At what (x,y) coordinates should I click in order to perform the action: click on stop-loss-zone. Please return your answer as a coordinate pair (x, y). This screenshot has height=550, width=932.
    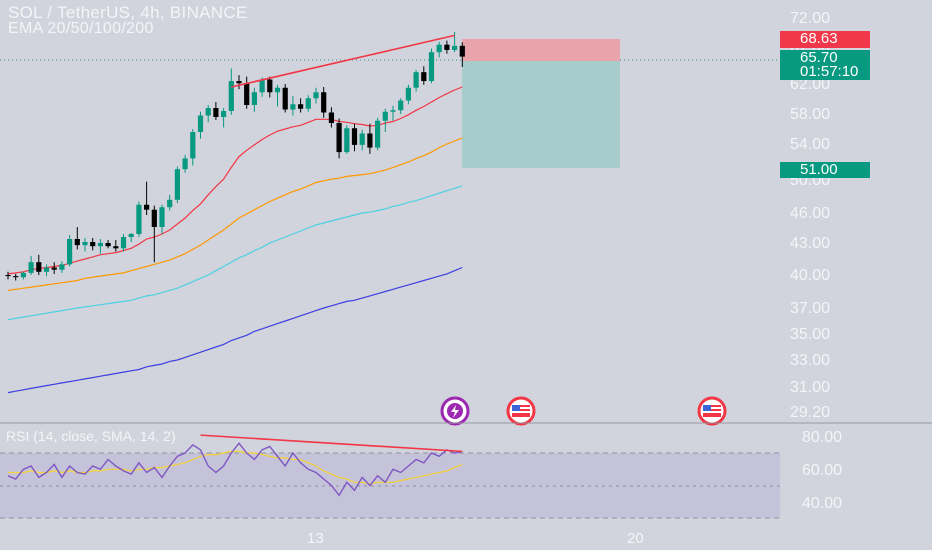
    Looking at the image, I should click on (541, 50).